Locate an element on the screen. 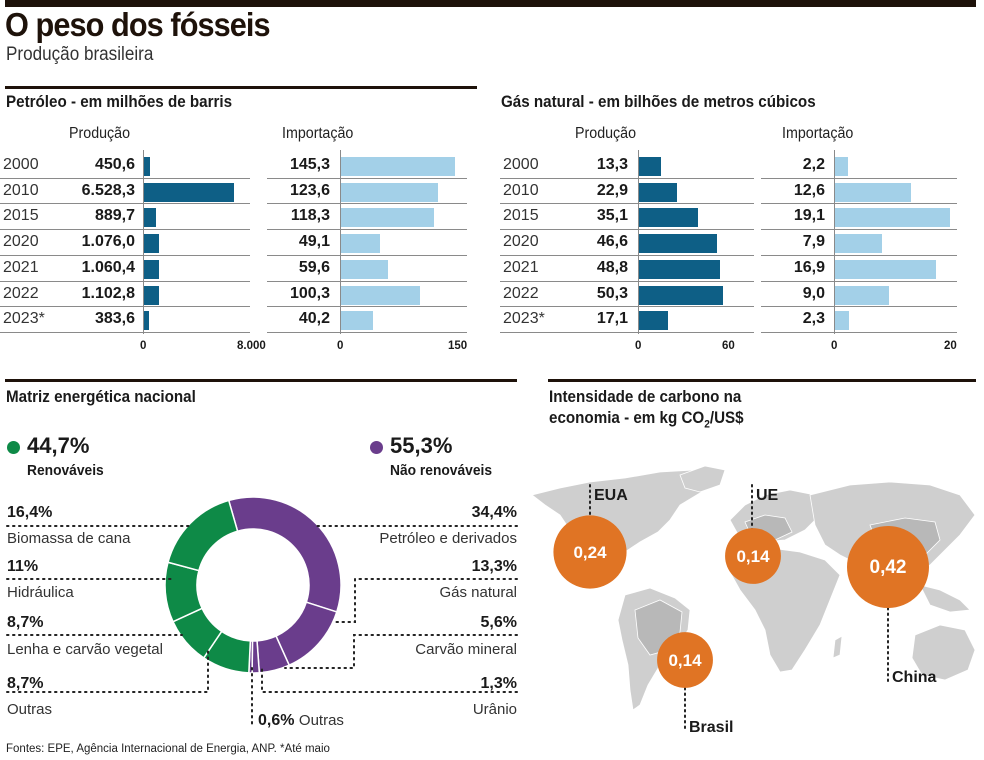 The height and width of the screenshot is (760, 984). imp-value: 19,1 is located at coordinates (809, 216).